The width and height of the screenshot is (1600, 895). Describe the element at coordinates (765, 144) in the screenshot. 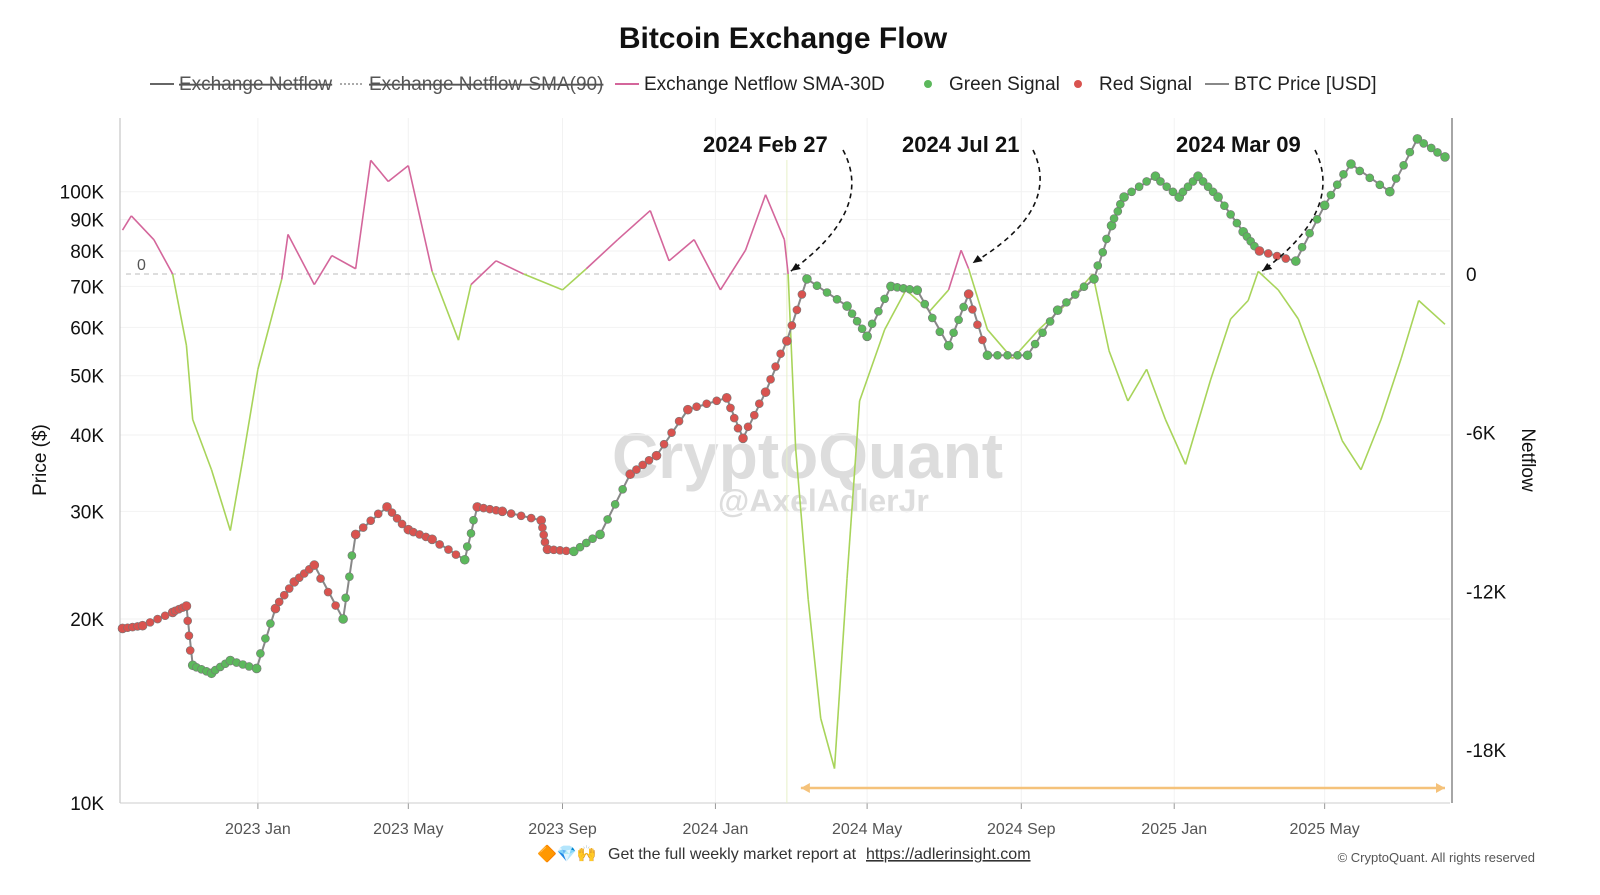

I see `annotation-label: 2024 Feb 27` at that location.